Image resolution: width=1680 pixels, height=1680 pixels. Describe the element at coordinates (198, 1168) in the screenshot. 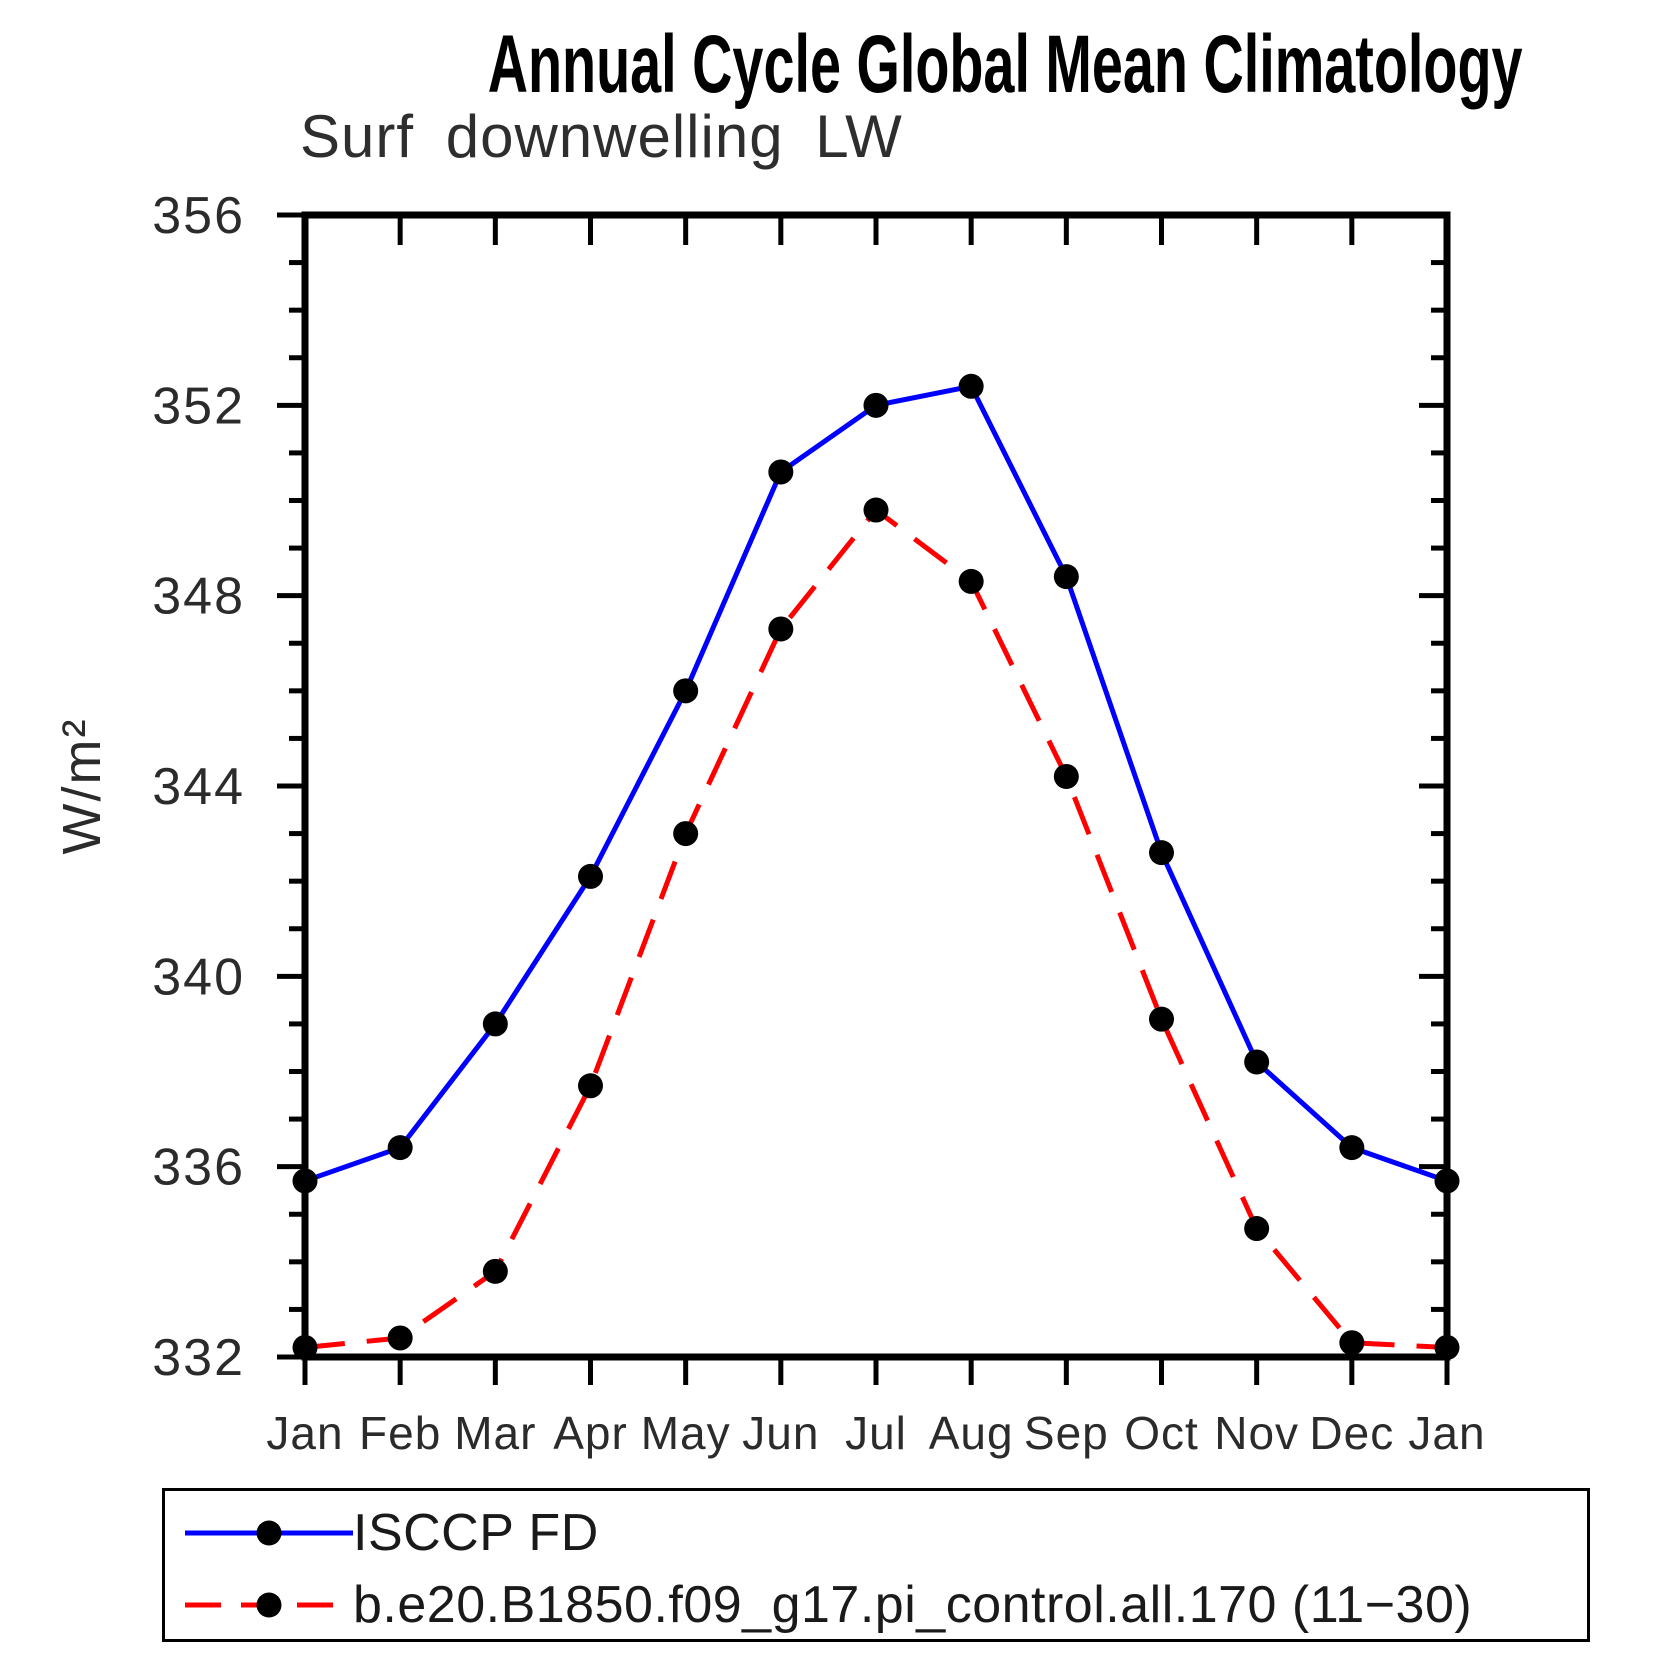

I see `y-tick-label: 336` at that location.